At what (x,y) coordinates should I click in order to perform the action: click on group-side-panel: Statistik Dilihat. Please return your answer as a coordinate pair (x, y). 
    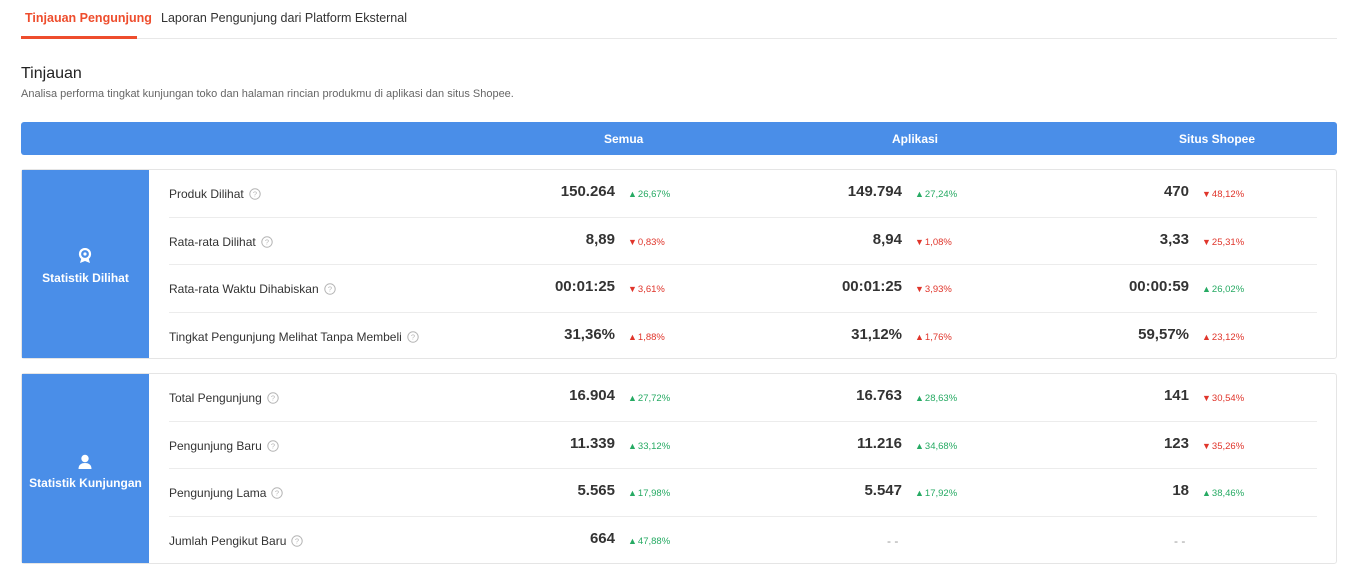
    Looking at the image, I should click on (85, 264).